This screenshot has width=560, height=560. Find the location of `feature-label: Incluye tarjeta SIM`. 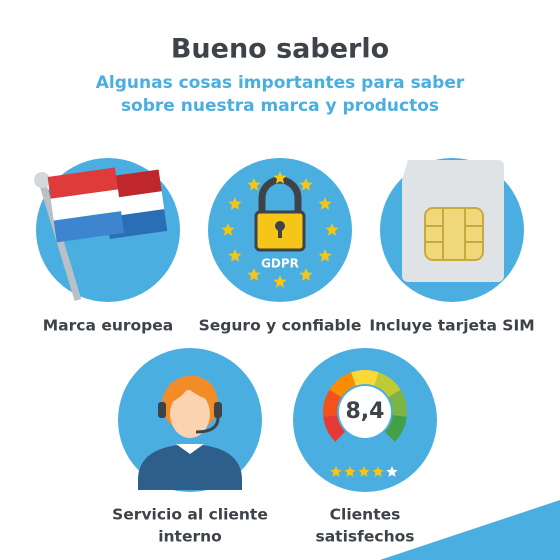

feature-label: Incluye tarjeta SIM is located at coordinates (451, 326).